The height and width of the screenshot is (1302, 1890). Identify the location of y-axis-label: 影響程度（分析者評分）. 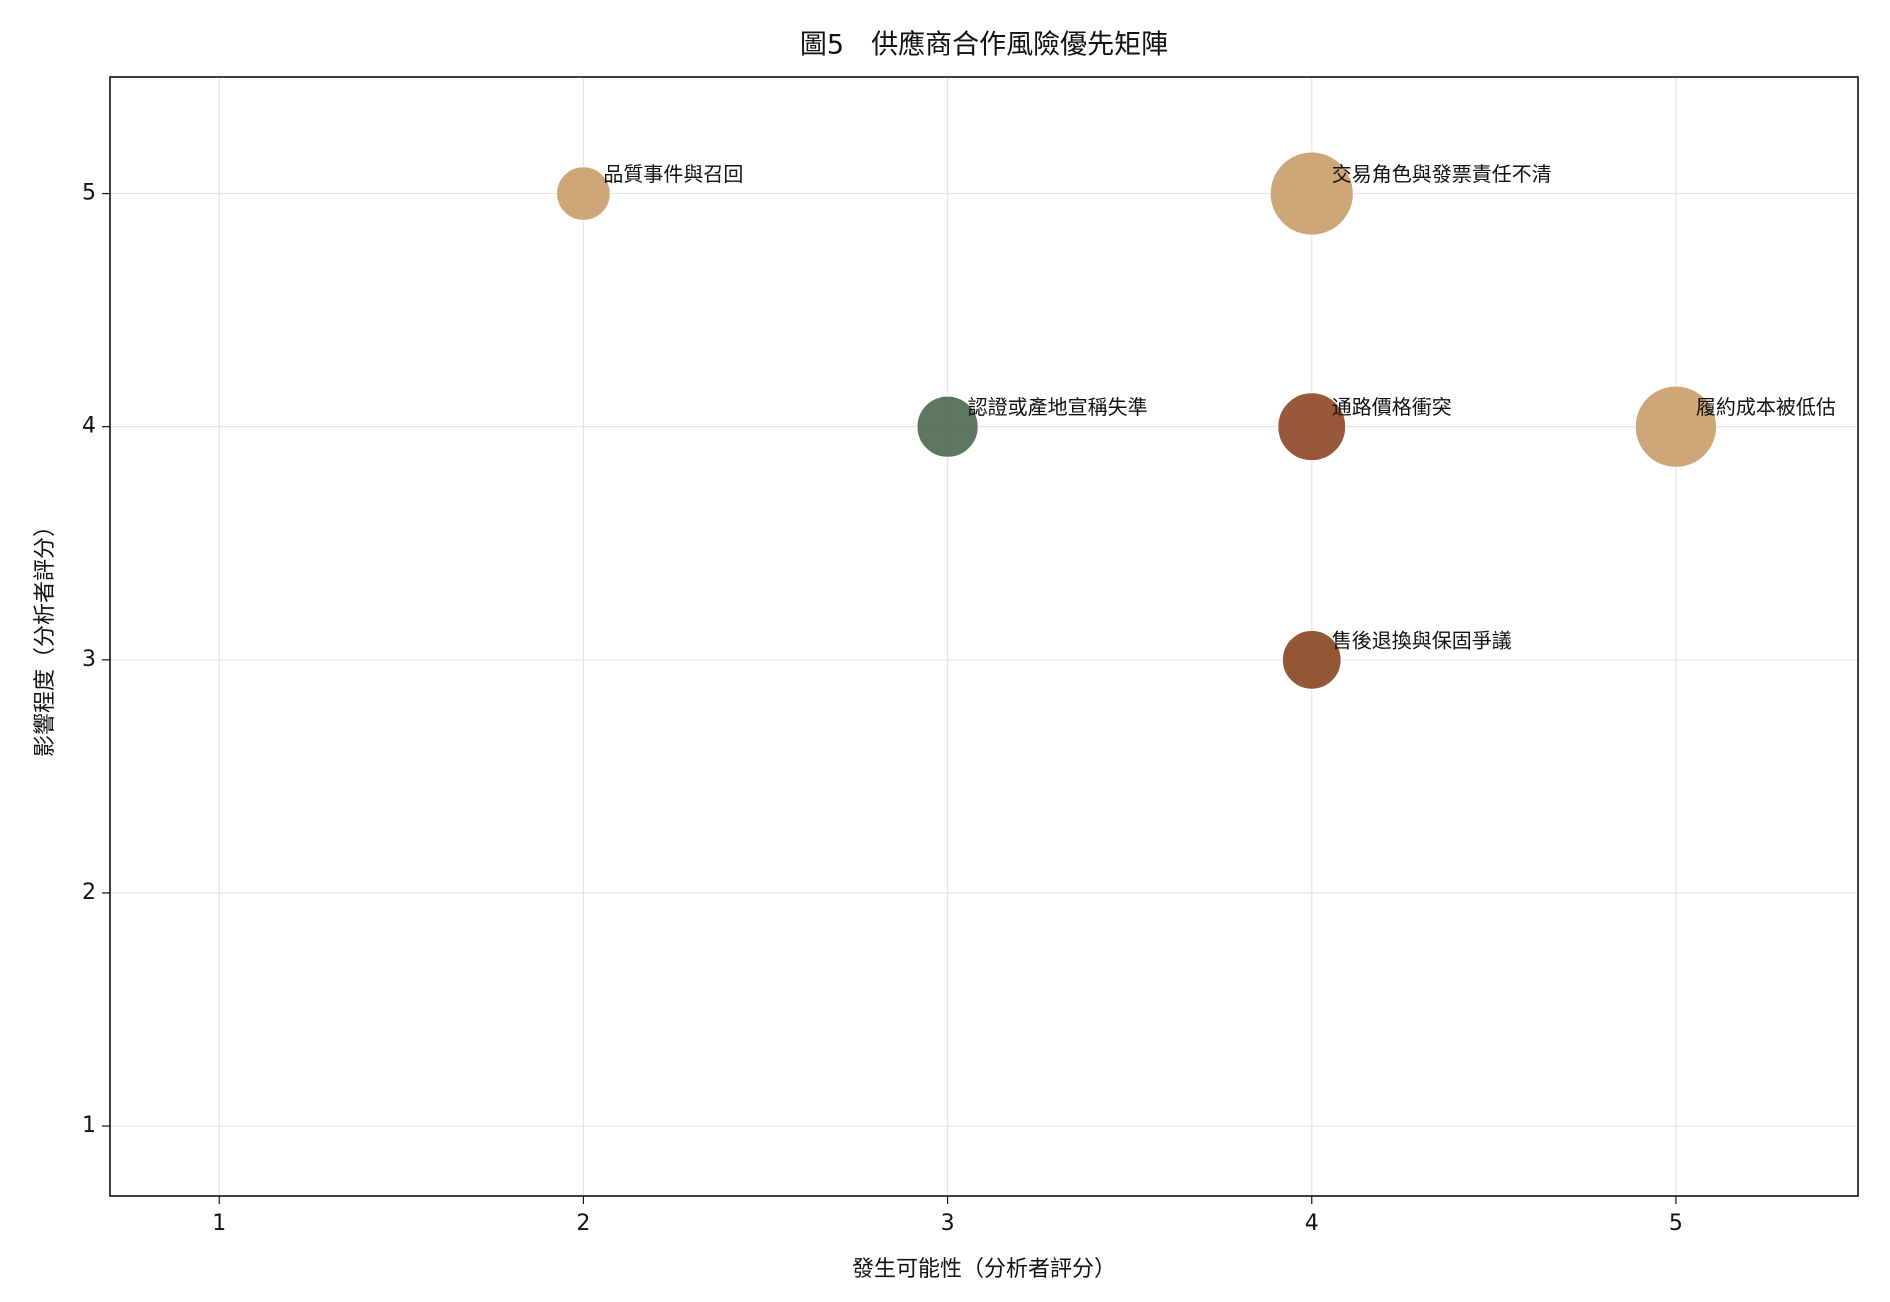
(45, 636).